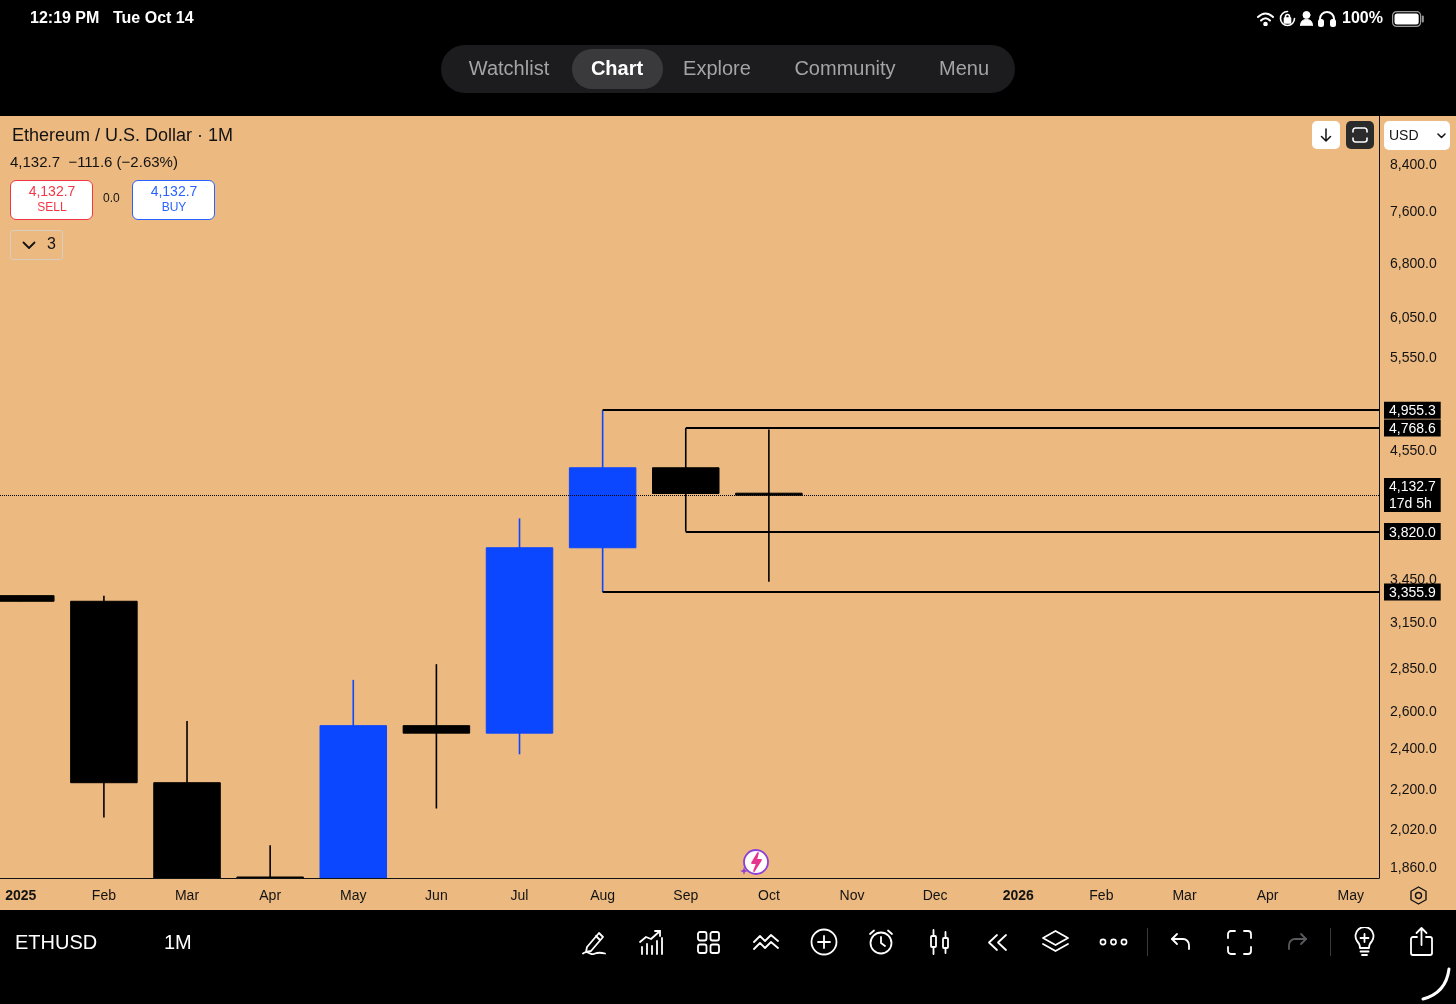  Describe the element at coordinates (1412, 428) in the screenshot. I see `ref-line-label: 4,768.6` at that location.